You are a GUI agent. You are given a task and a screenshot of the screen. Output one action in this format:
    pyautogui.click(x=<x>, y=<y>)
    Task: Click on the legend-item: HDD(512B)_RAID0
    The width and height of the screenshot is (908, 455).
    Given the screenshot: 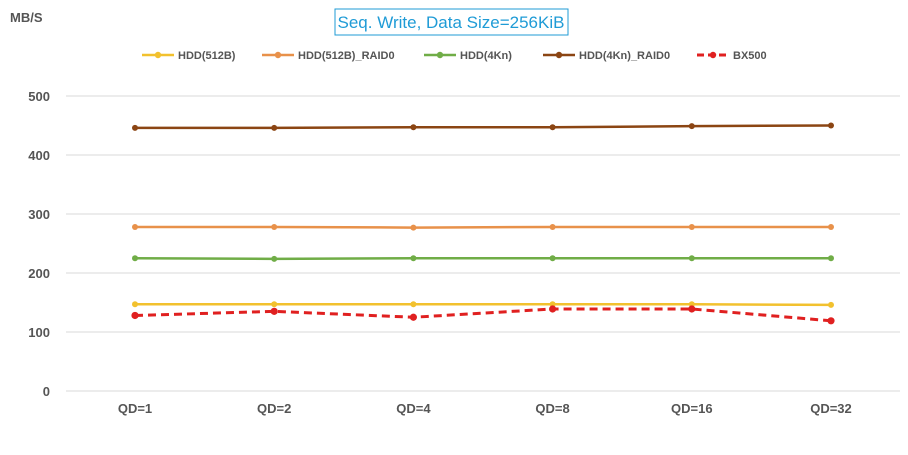 What is the action you would take?
    pyautogui.click(x=328, y=56)
    